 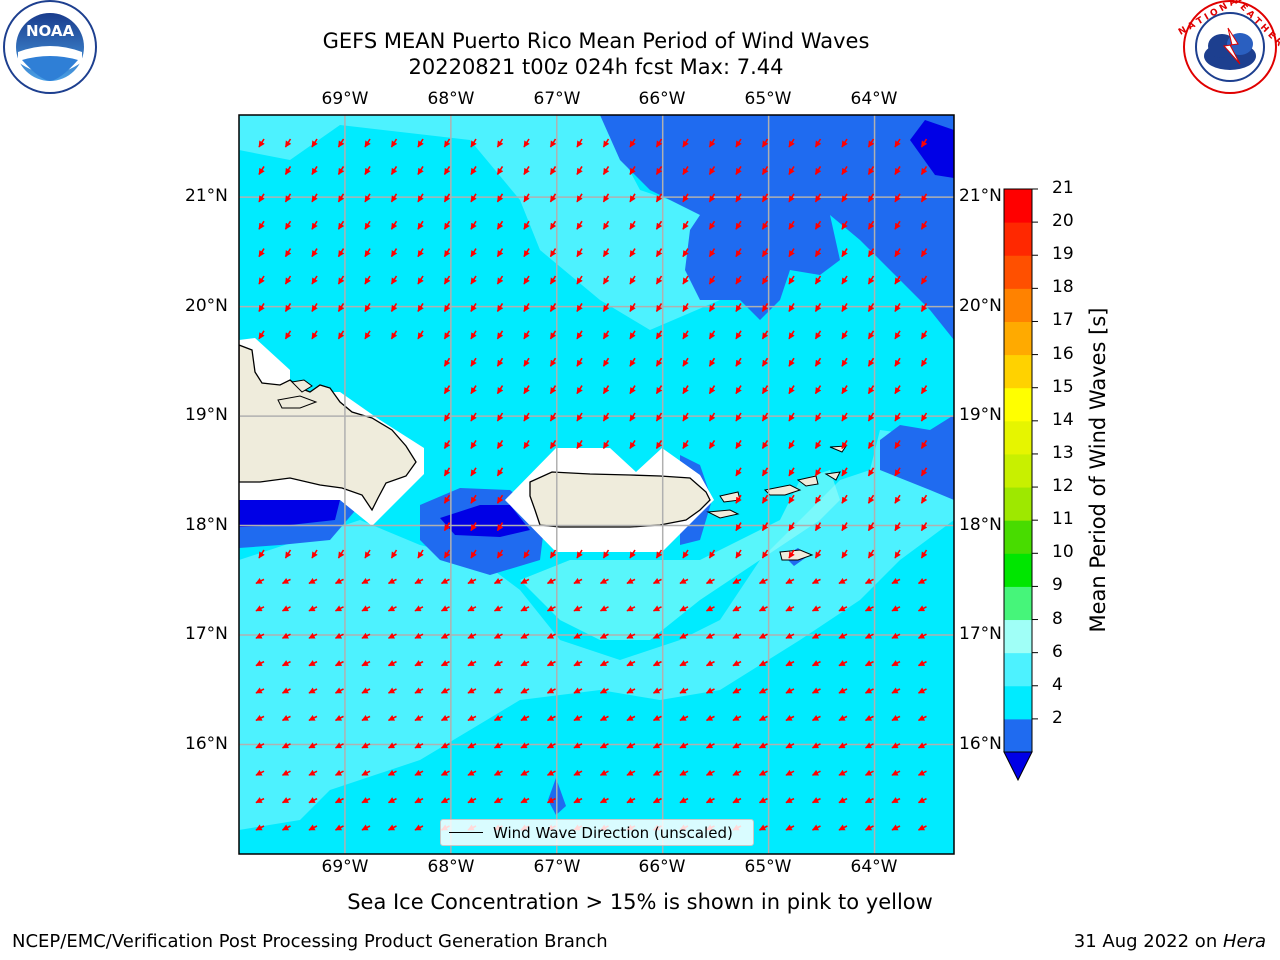 I want to click on colorbar-under-extension, so click(x=1018, y=766).